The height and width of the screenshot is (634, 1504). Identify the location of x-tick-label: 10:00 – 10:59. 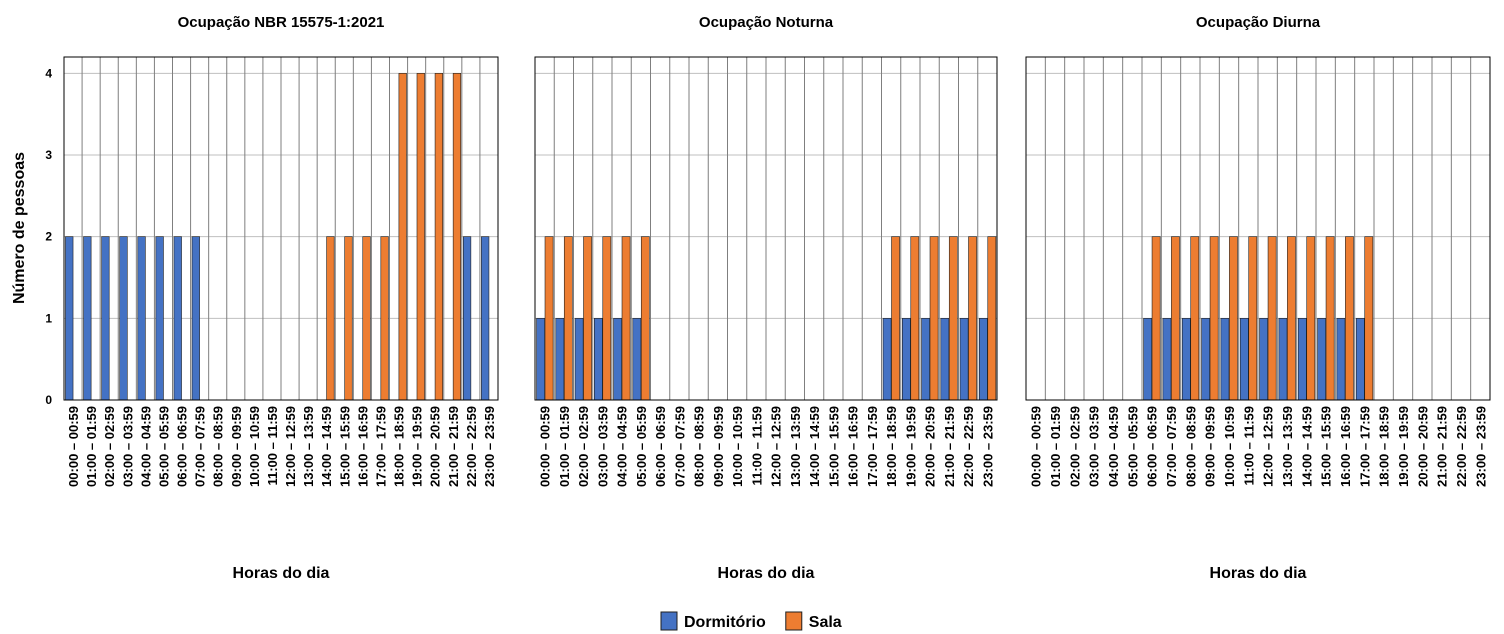
(737, 446).